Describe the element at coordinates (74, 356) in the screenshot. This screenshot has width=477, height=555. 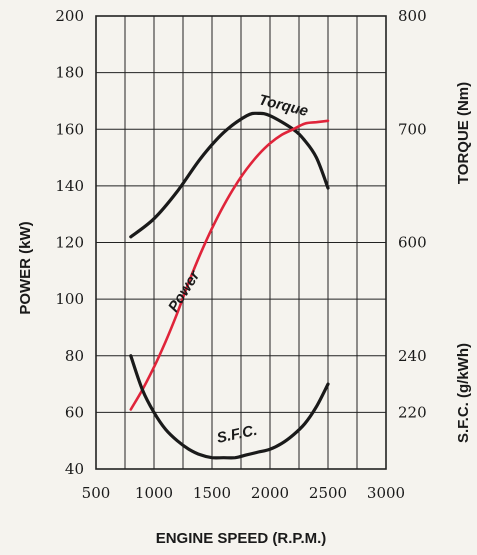
I see `y-left-tick-label: 80` at that location.